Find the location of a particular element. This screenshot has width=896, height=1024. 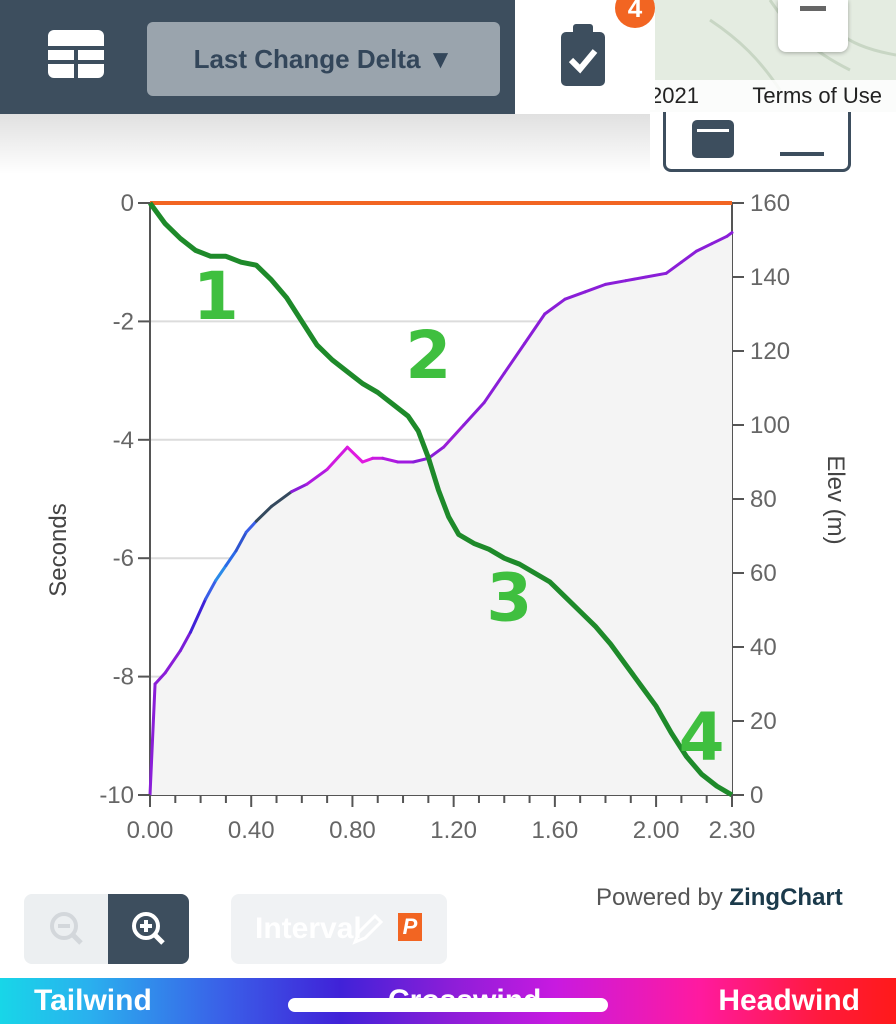

table-view-button is located at coordinates (76, 54).